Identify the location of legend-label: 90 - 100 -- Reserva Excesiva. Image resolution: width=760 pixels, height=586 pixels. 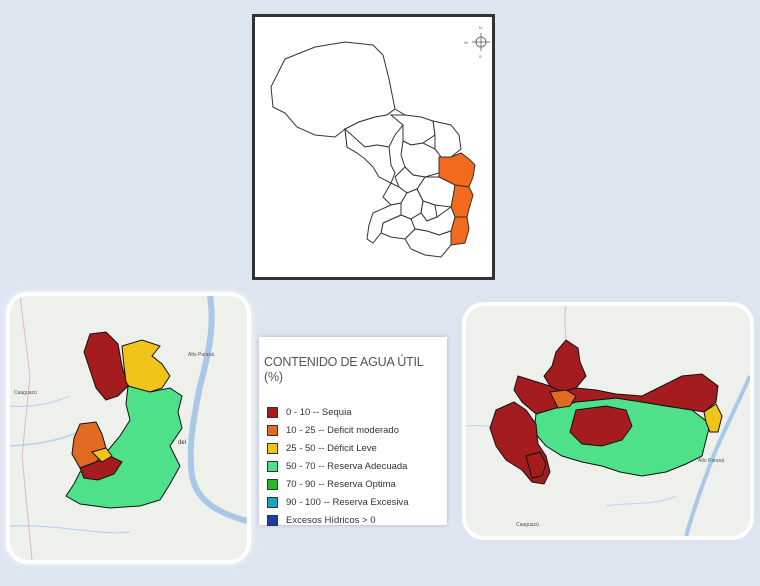
(347, 502).